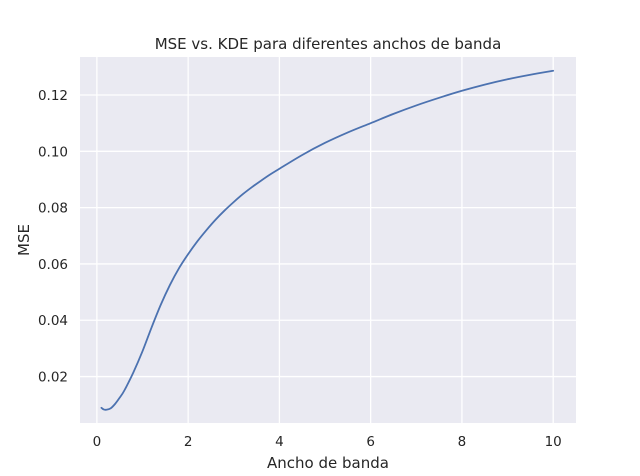 Image resolution: width=640 pixels, height=476 pixels. What do you see at coordinates (553, 442) in the screenshot?
I see `x-tick-label: 10` at bounding box center [553, 442].